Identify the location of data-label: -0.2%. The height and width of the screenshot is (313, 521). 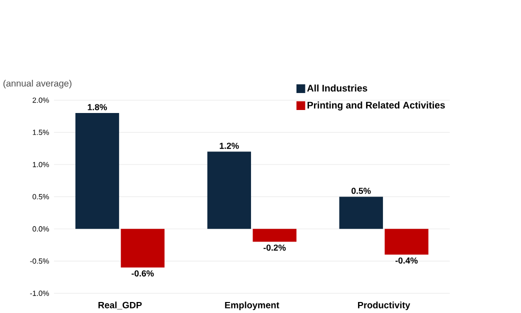
(275, 247).